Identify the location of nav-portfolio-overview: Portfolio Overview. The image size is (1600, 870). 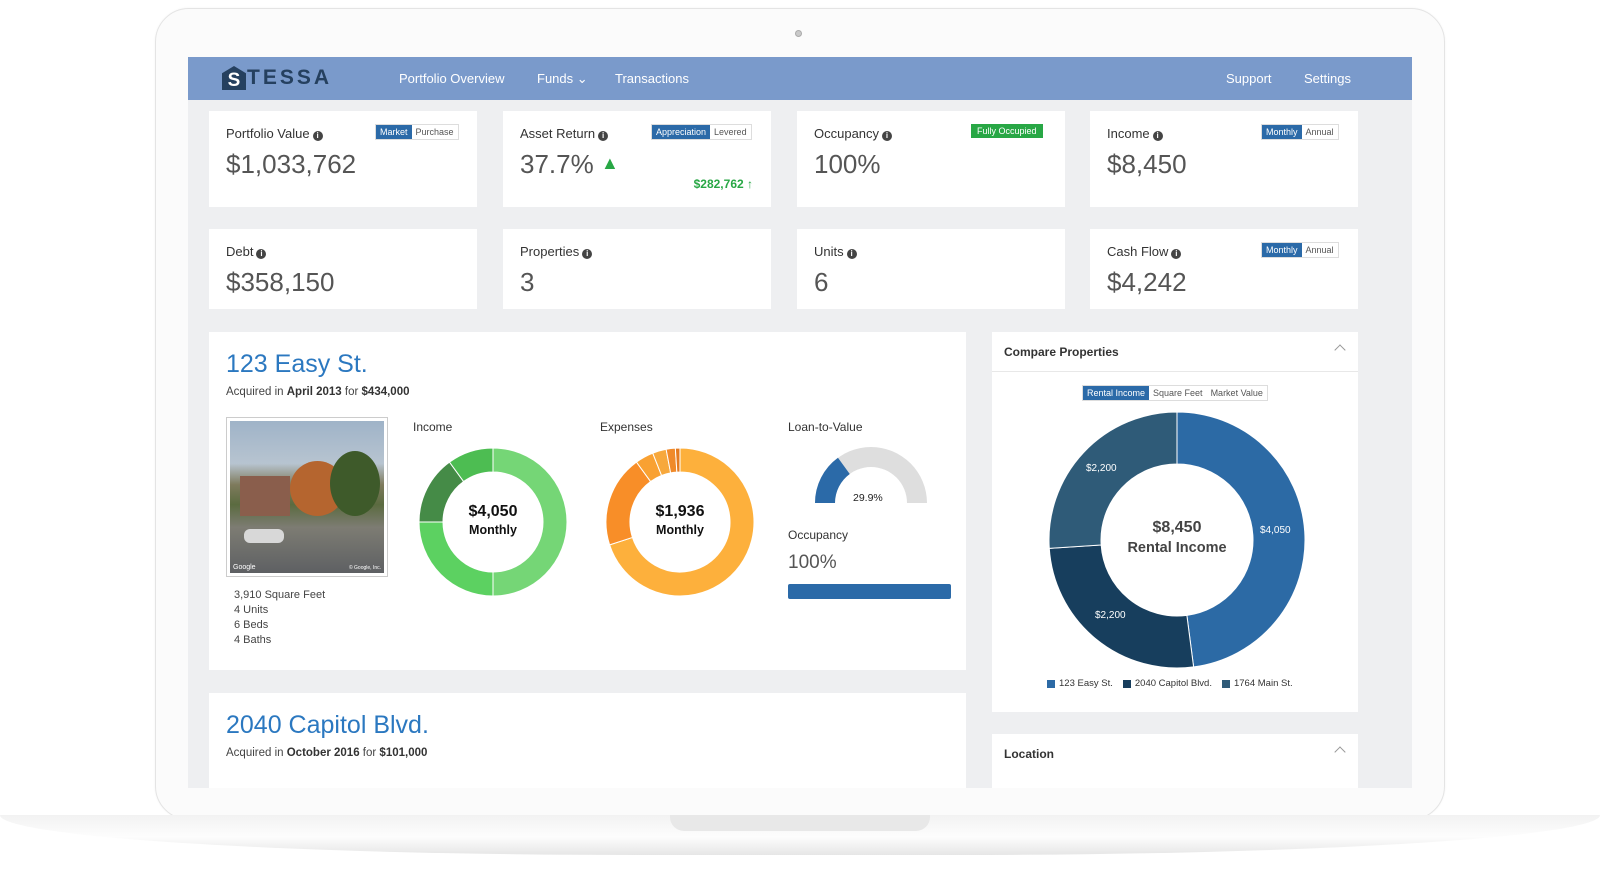
(452, 78).